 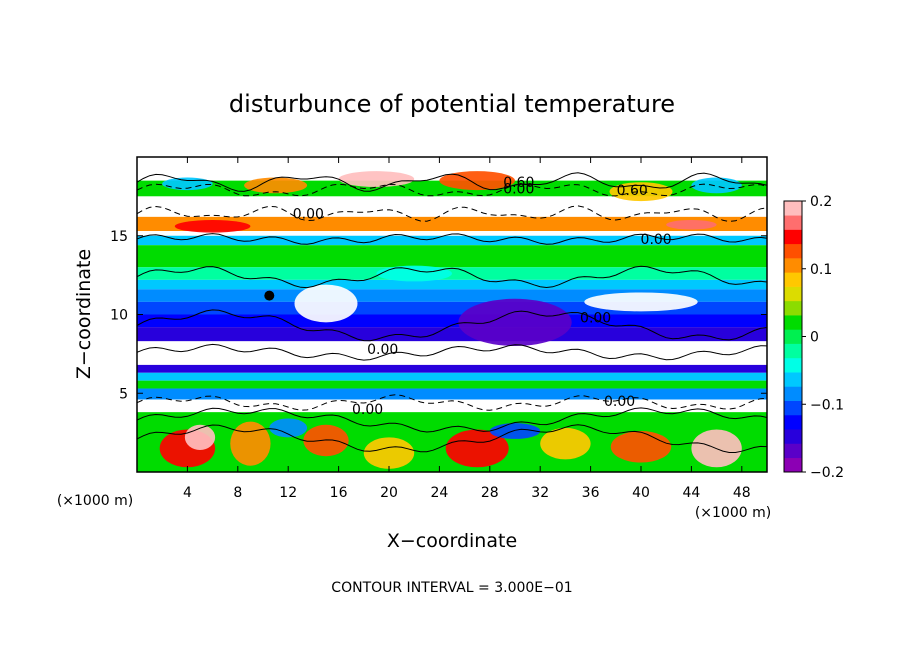 What do you see at coordinates (641, 493) in the screenshot?
I see `x-tick-label: 40` at bounding box center [641, 493].